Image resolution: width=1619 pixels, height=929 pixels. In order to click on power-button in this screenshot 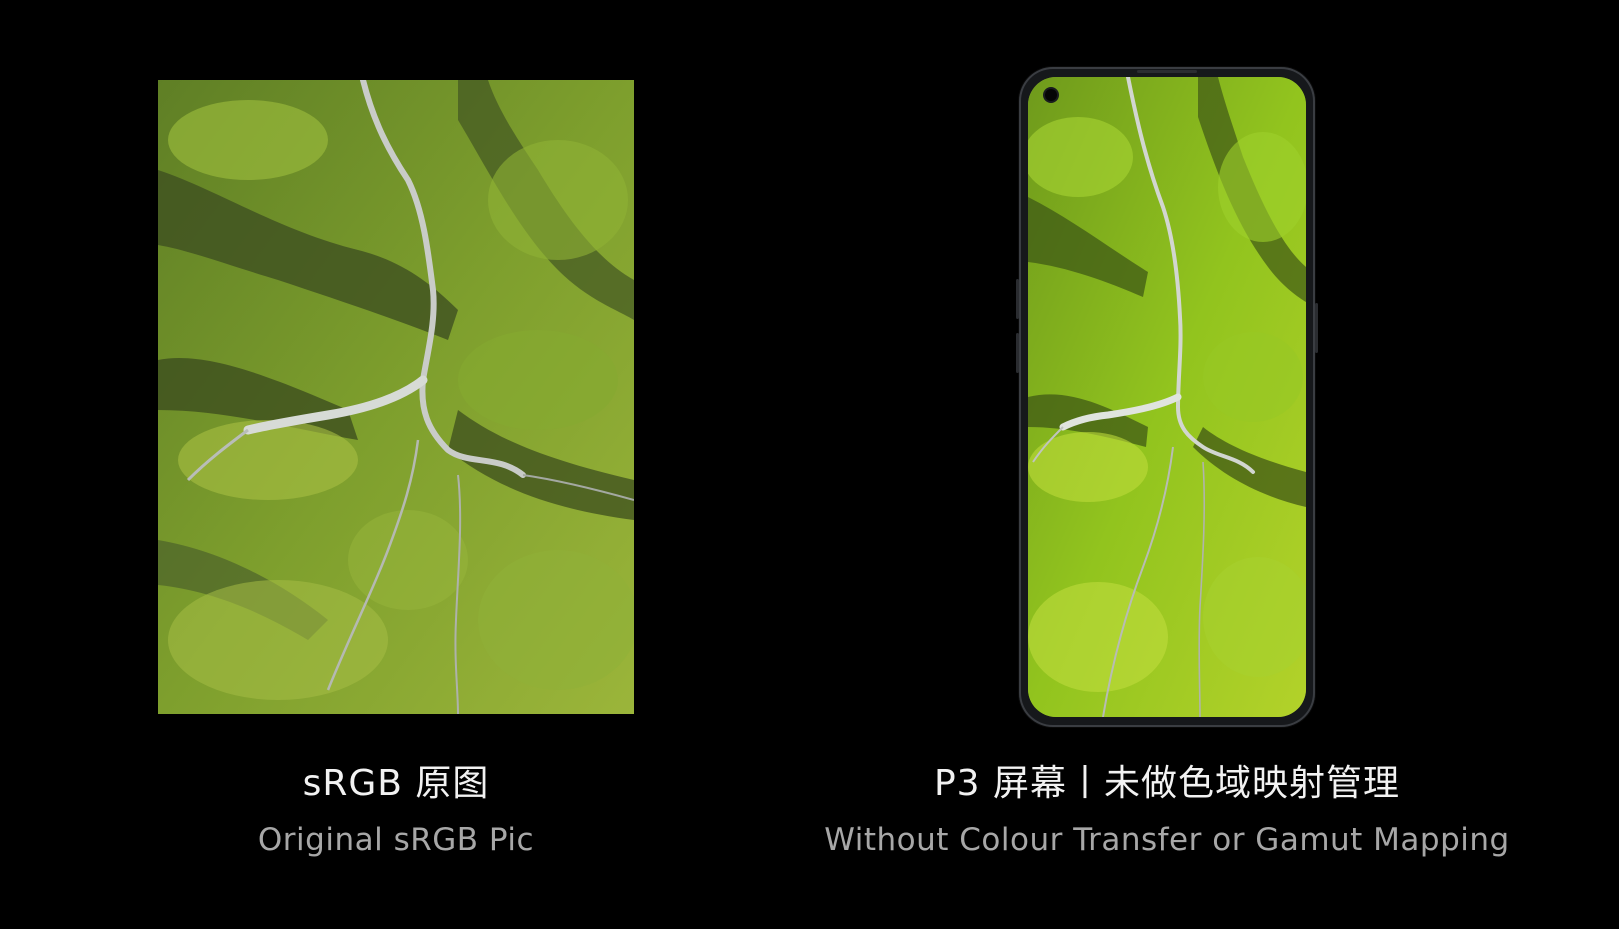, I will do `click(1316, 328)`.